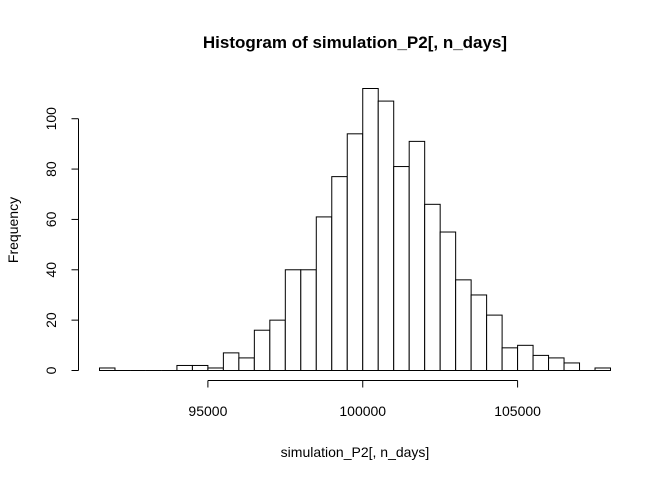 The image size is (672, 480). I want to click on y-tick-label: 40, so click(51, 270).